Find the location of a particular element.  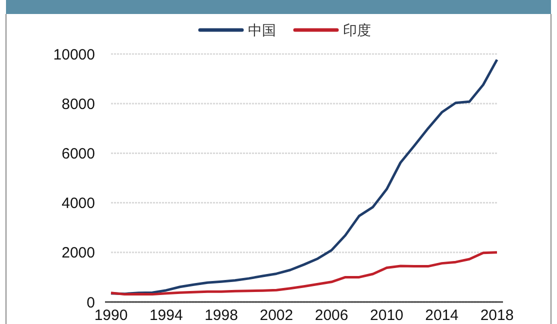

y-tick-label: 8000 is located at coordinates (78, 104).